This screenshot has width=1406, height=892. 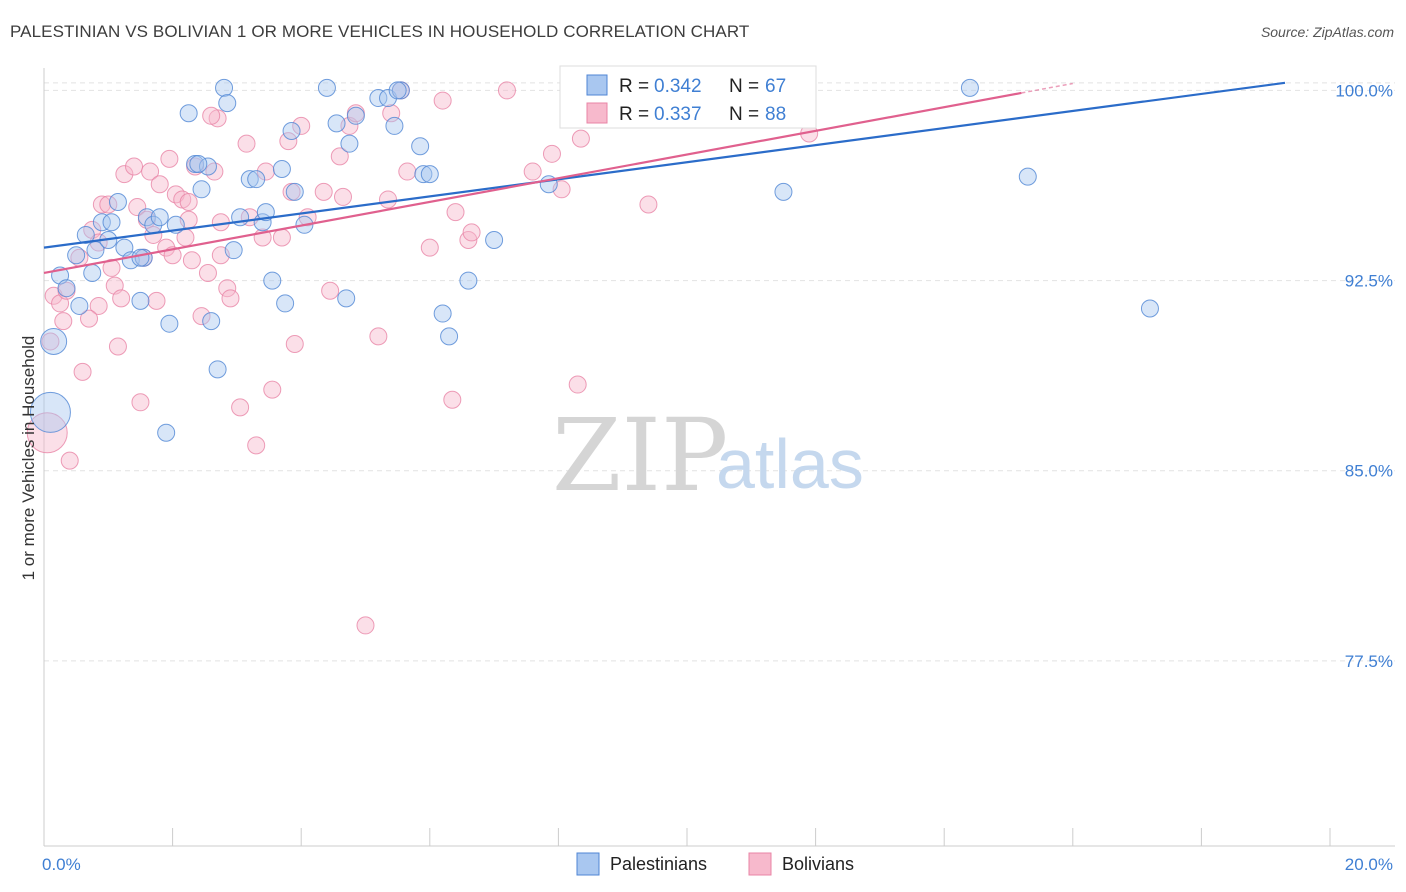 I want to click on watermark-zip: ZIP, so click(x=640, y=455).